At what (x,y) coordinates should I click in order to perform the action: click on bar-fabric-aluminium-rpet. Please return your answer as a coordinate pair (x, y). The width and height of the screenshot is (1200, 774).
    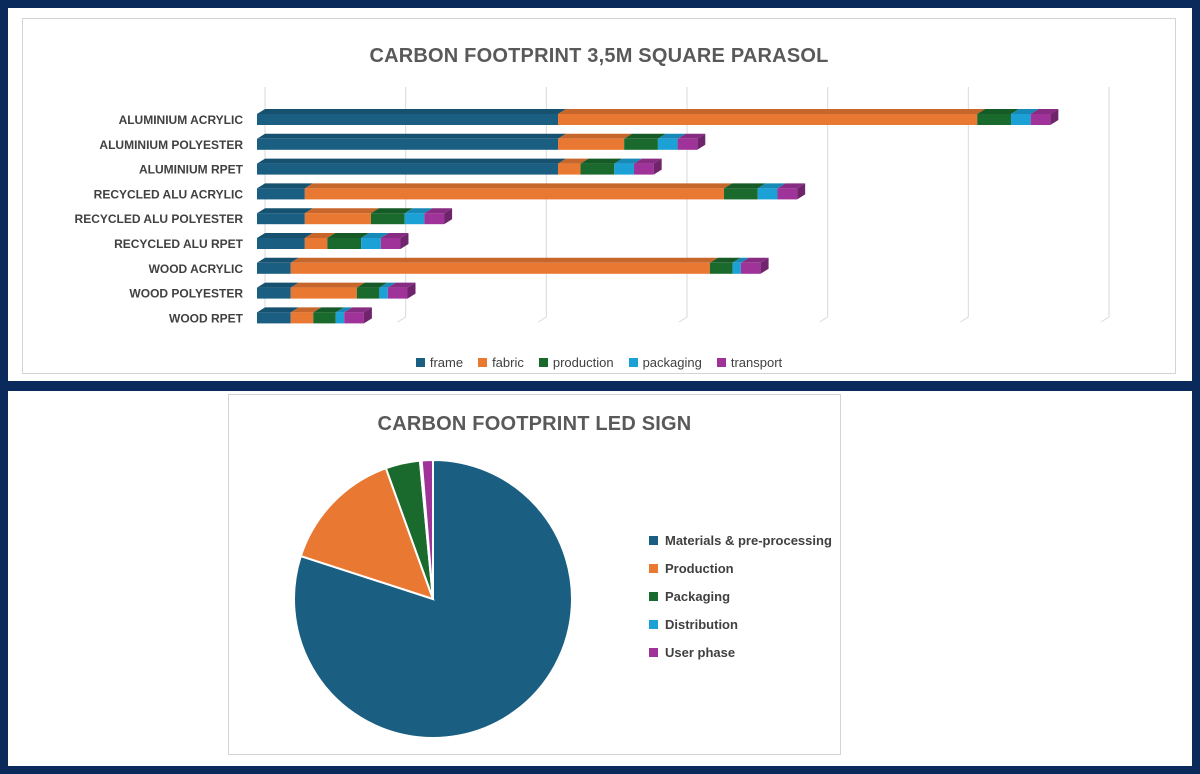
    Looking at the image, I should click on (573, 166).